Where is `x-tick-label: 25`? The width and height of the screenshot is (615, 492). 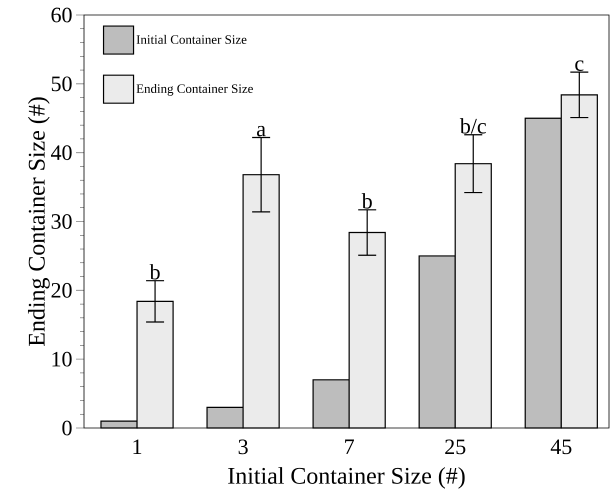 x-tick-label: 25 is located at coordinates (455, 446).